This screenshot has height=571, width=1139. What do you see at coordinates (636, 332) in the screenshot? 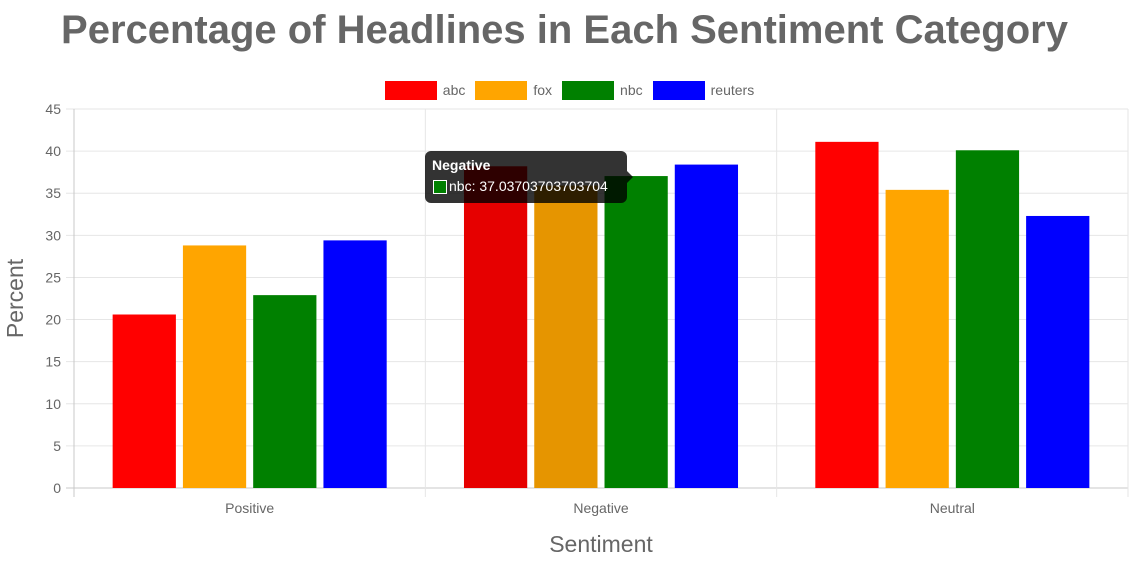
I see `bar-nbc-negative` at bounding box center [636, 332].